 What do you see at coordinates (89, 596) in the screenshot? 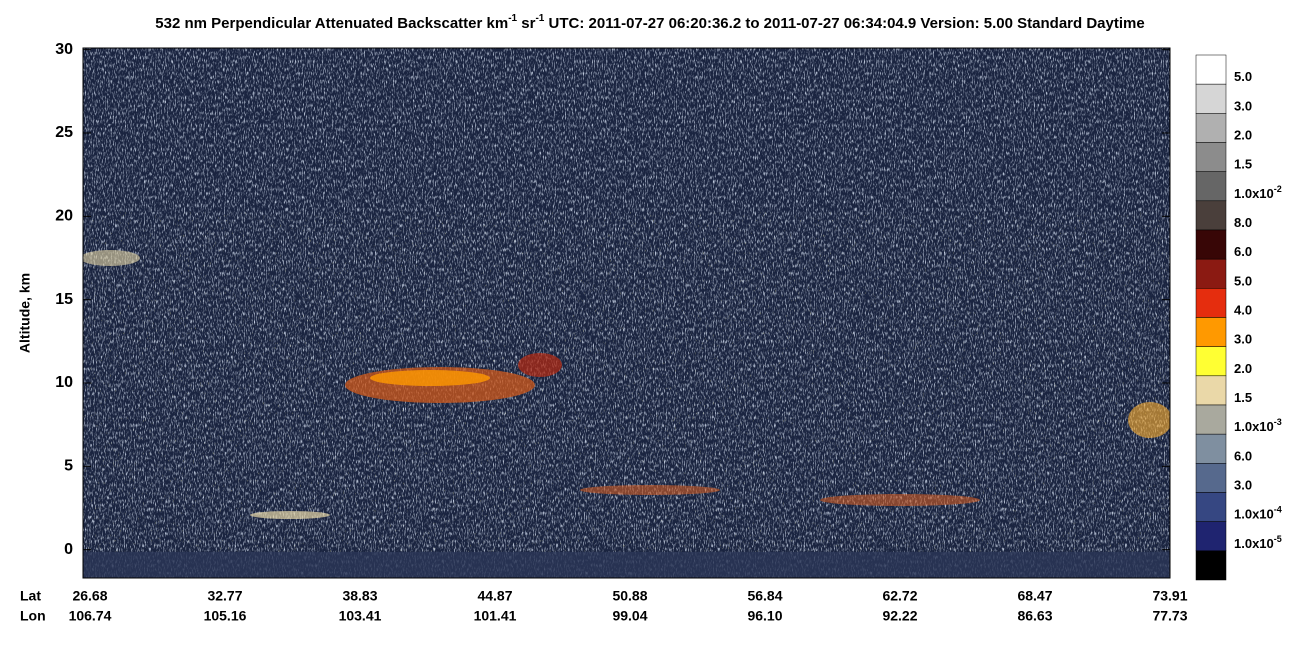
I see `x-tick-label: 26.68` at bounding box center [89, 596].